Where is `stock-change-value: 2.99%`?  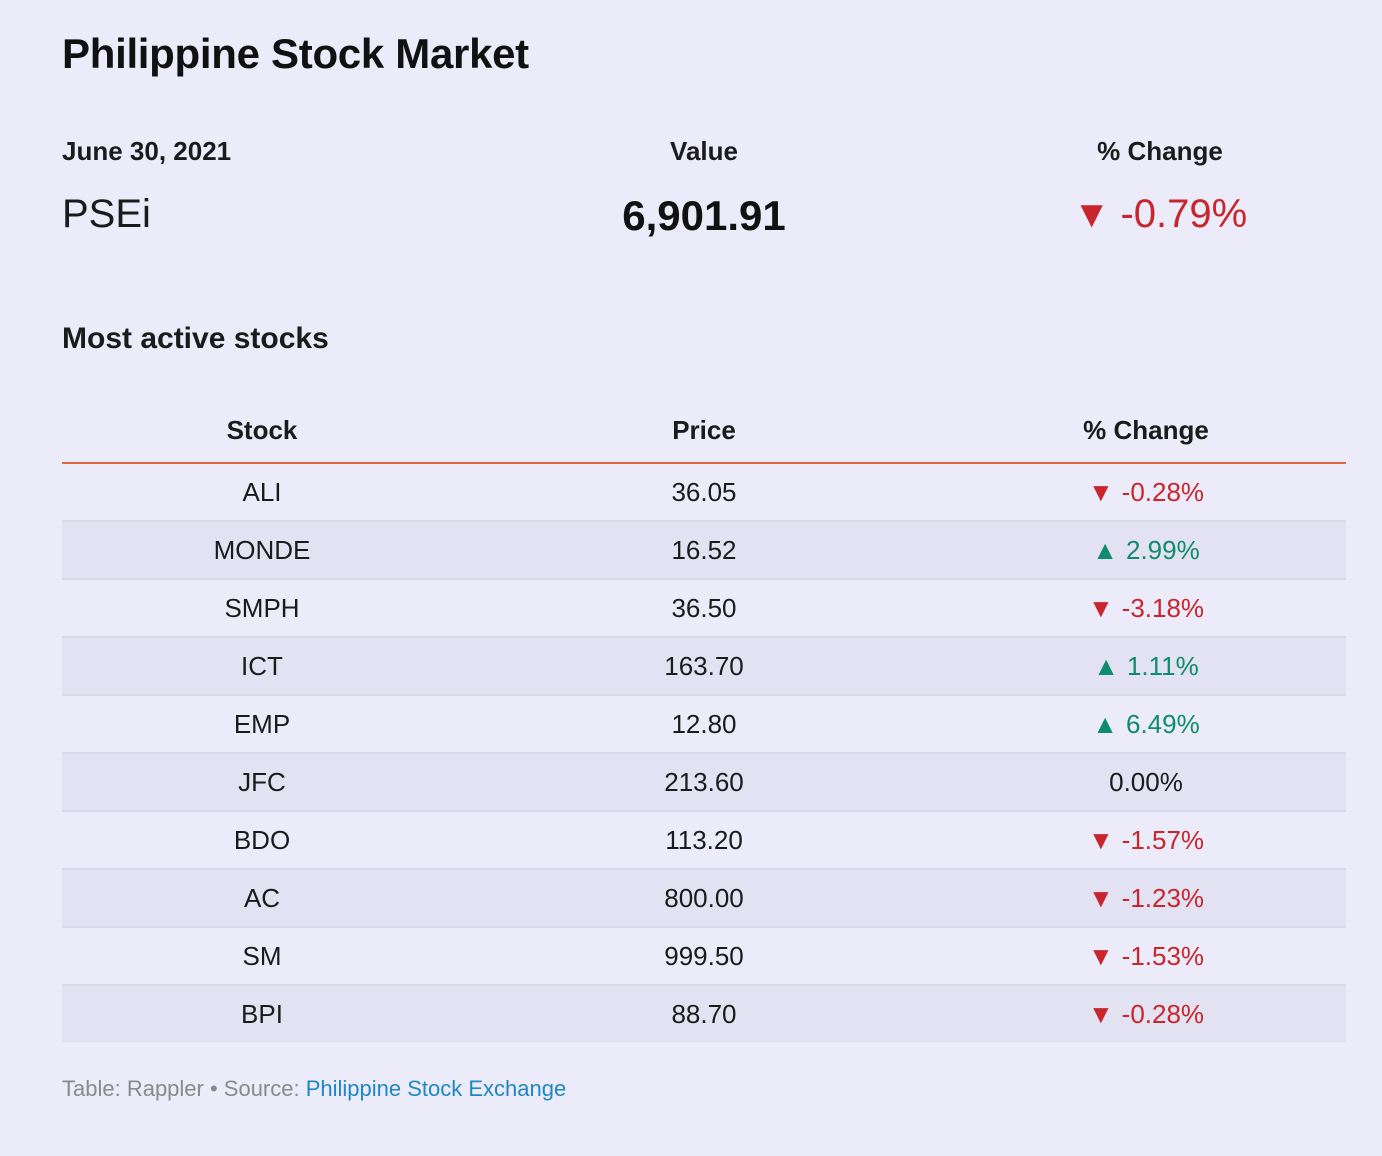
stock-change-value: 2.99% is located at coordinates (1163, 549).